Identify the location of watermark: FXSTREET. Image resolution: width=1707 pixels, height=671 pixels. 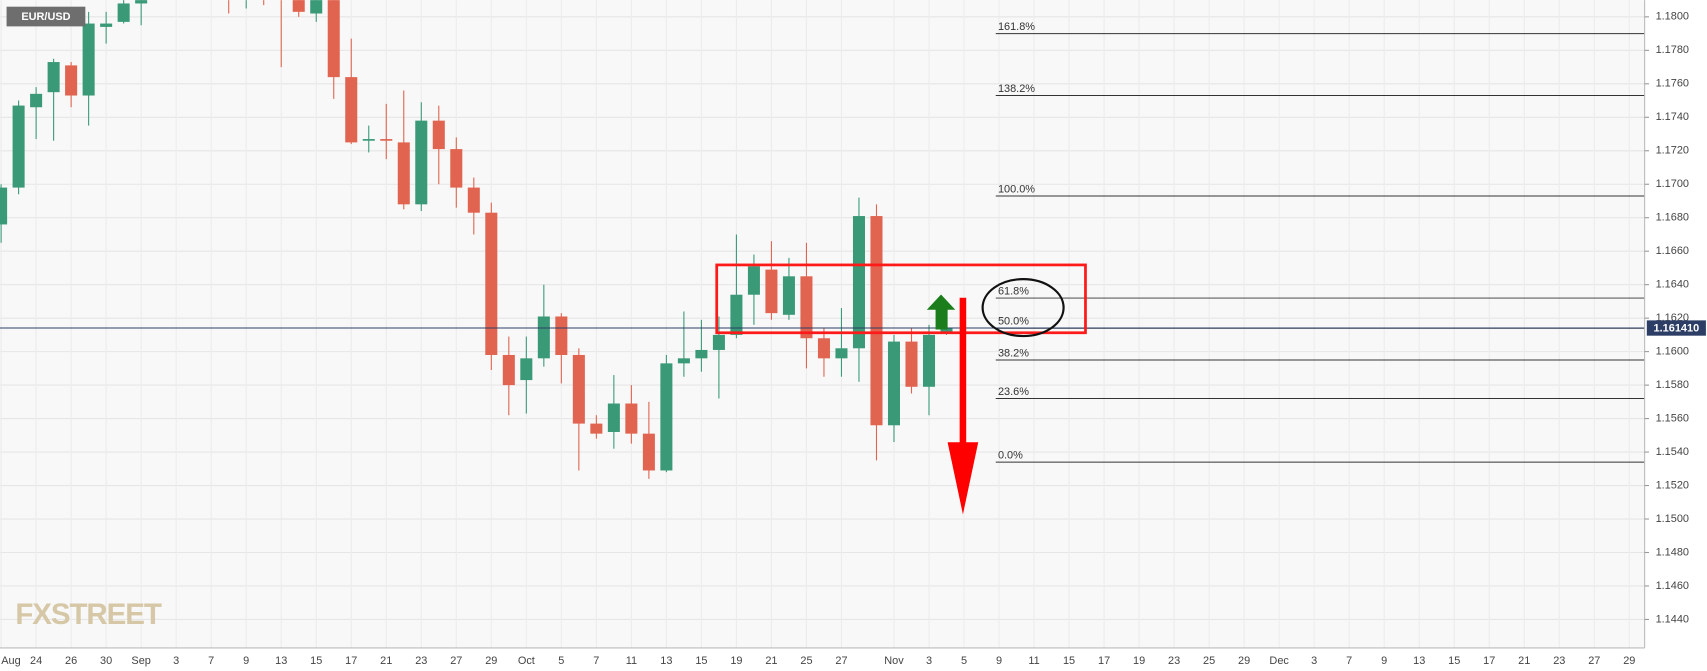
(88, 614).